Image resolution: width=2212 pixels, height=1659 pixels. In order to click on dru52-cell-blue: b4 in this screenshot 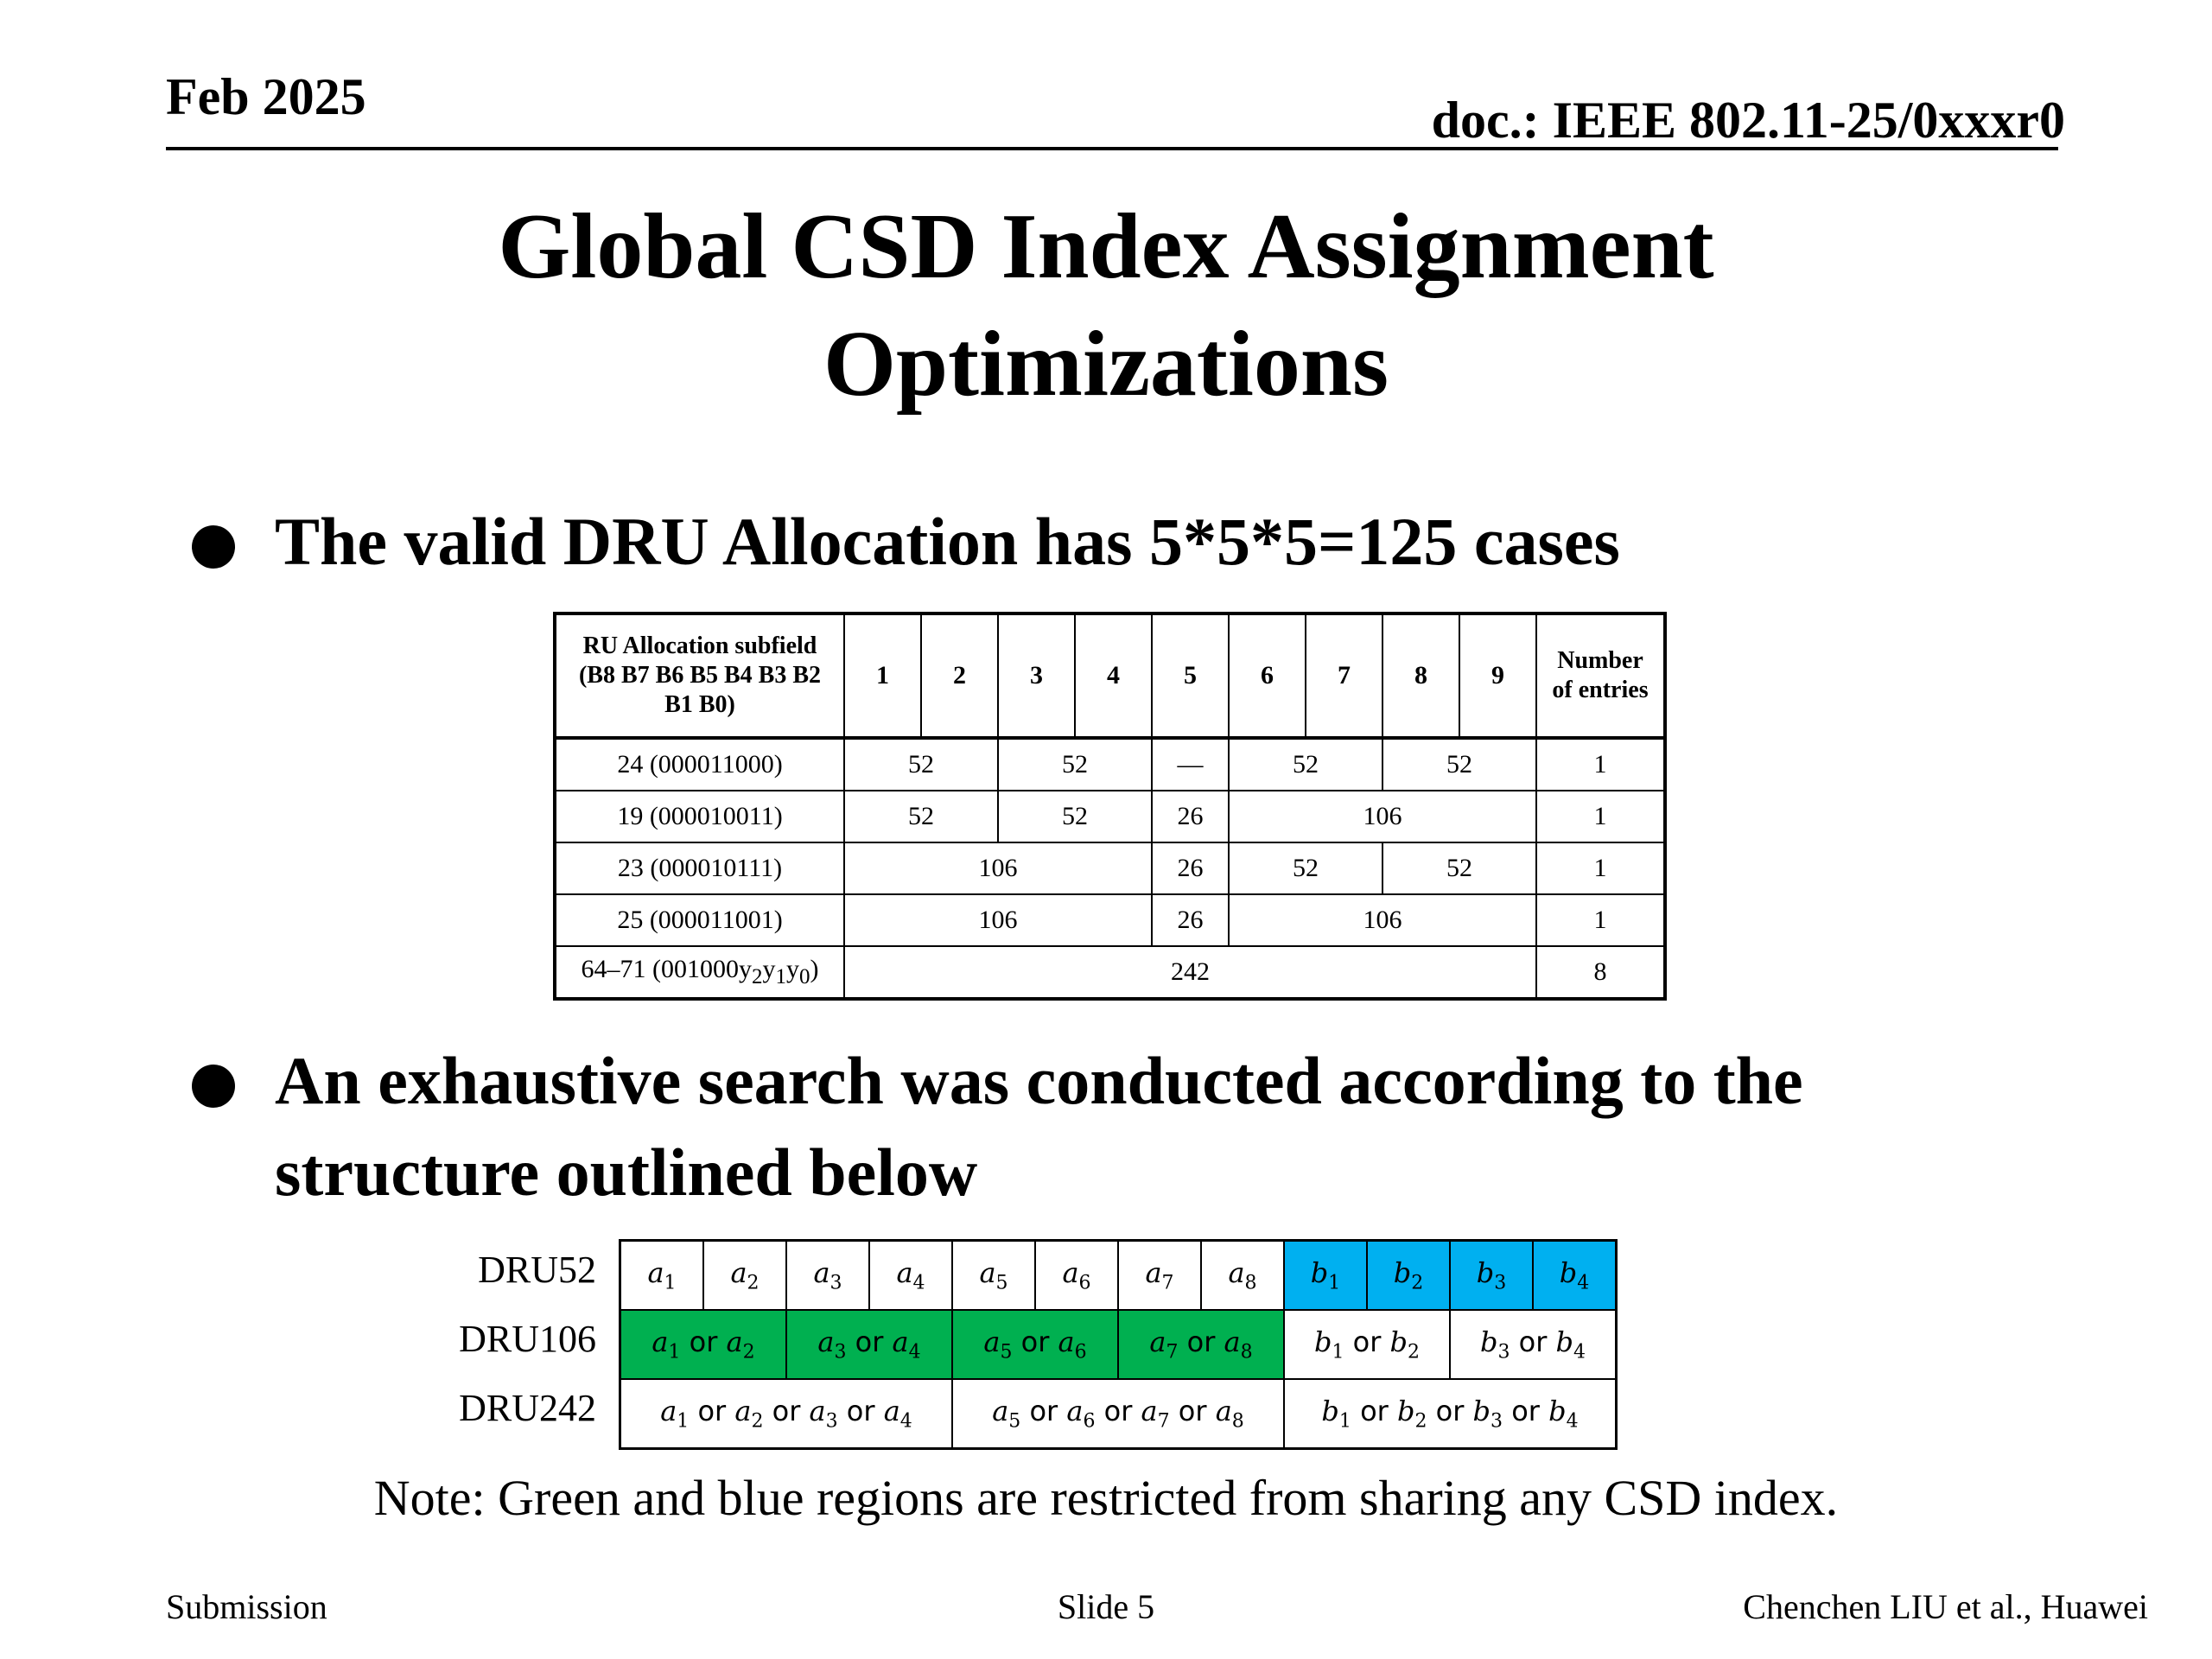, I will do `click(1575, 1275)`.